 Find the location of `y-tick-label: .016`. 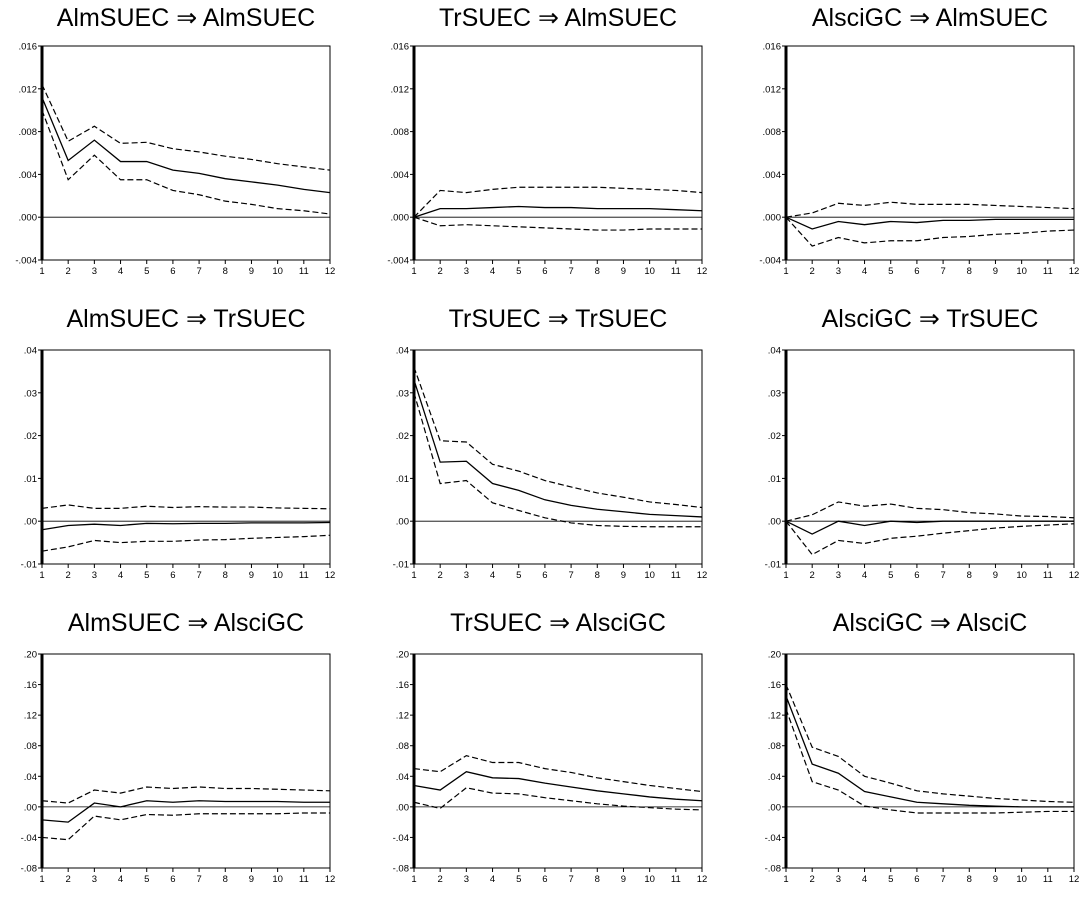

y-tick-label: .016 is located at coordinates (772, 47).